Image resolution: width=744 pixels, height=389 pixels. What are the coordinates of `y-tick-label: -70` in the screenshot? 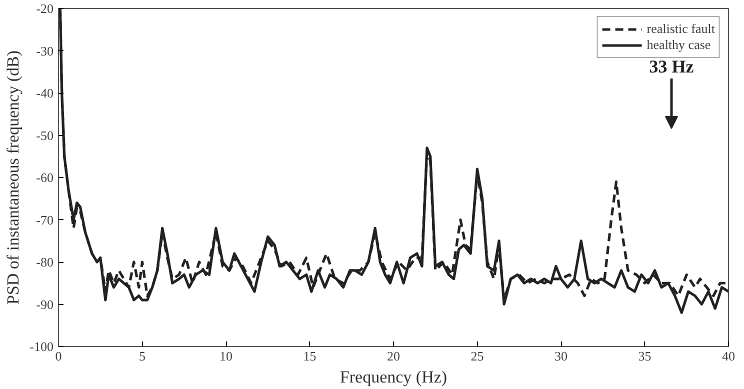 It's located at (45, 220).